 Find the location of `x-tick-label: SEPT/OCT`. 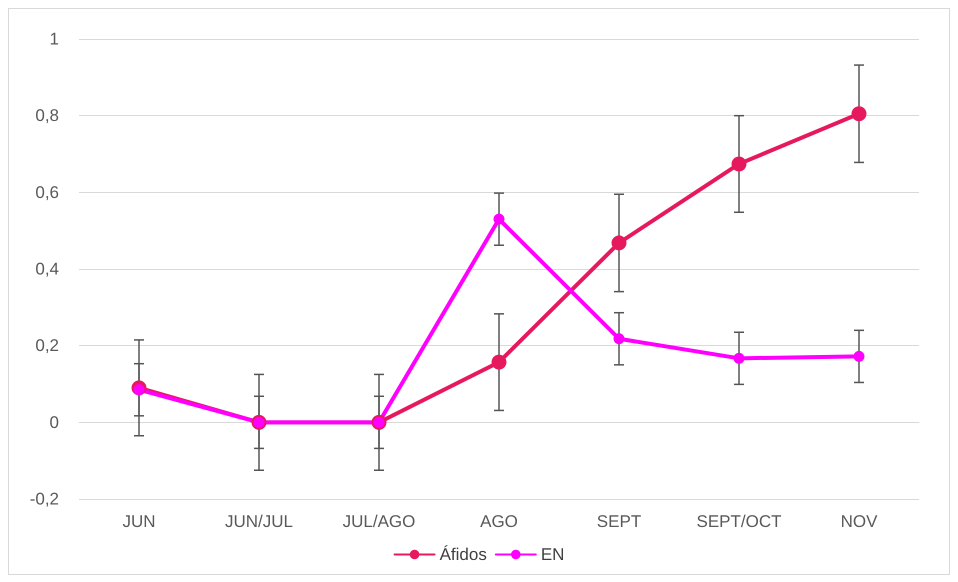

x-tick-label: SEPT/OCT is located at coordinates (739, 521).